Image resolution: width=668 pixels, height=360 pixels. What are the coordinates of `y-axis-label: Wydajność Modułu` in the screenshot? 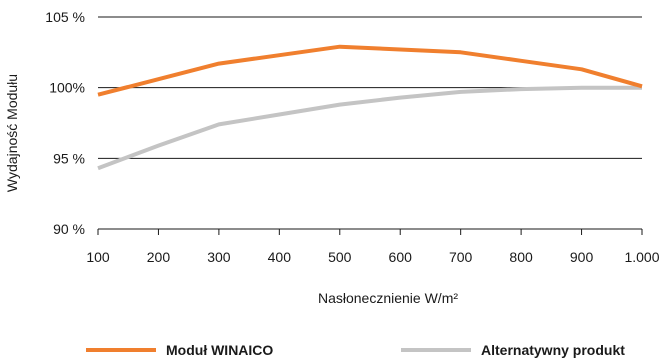 It's located at (12, 133).